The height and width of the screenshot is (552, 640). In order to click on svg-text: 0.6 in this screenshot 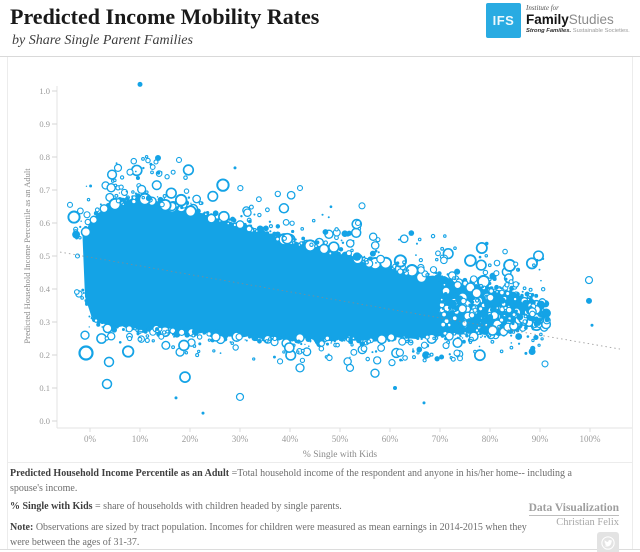, I will do `click(44, 223)`.